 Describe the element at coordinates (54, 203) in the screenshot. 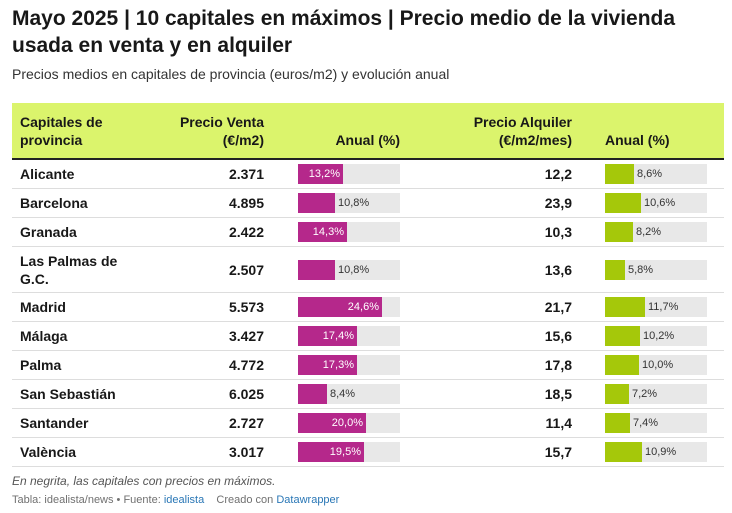

I see `city-name: Barcelona` at that location.